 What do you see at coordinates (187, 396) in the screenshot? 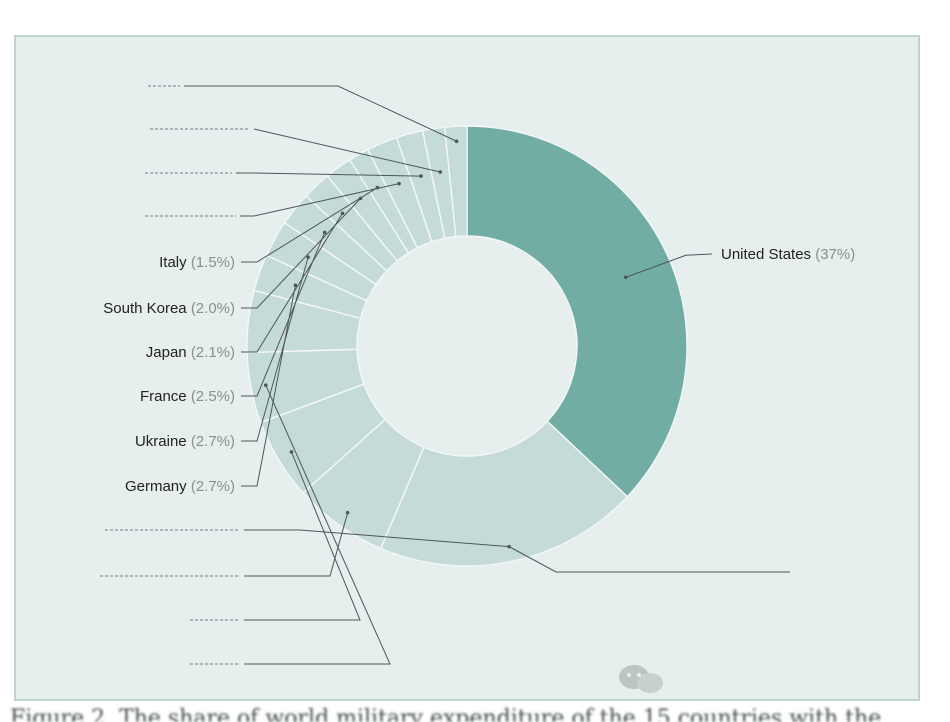
I see `label-france: France (2.5%)` at bounding box center [187, 396].